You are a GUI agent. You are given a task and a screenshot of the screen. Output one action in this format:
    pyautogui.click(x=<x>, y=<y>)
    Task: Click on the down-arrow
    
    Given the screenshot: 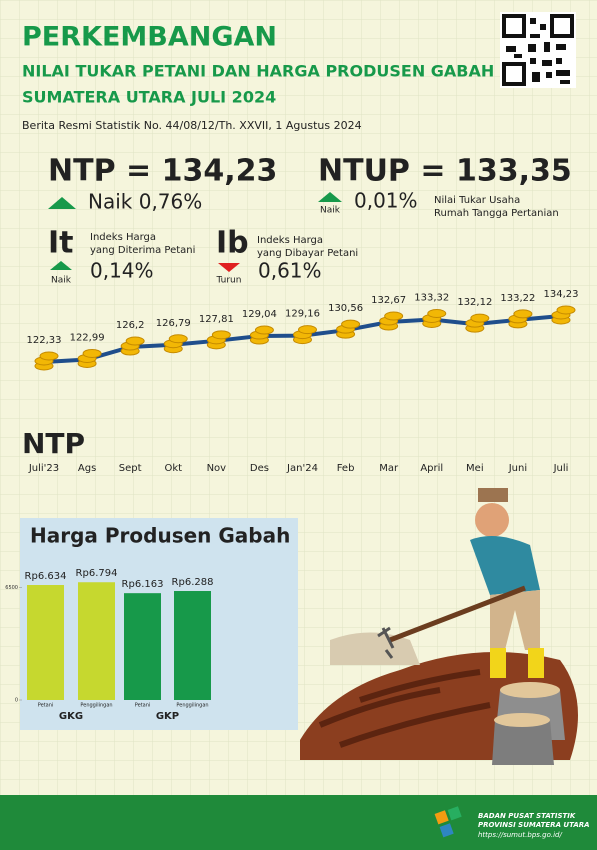 What is the action you would take?
    pyautogui.click(x=229, y=267)
    